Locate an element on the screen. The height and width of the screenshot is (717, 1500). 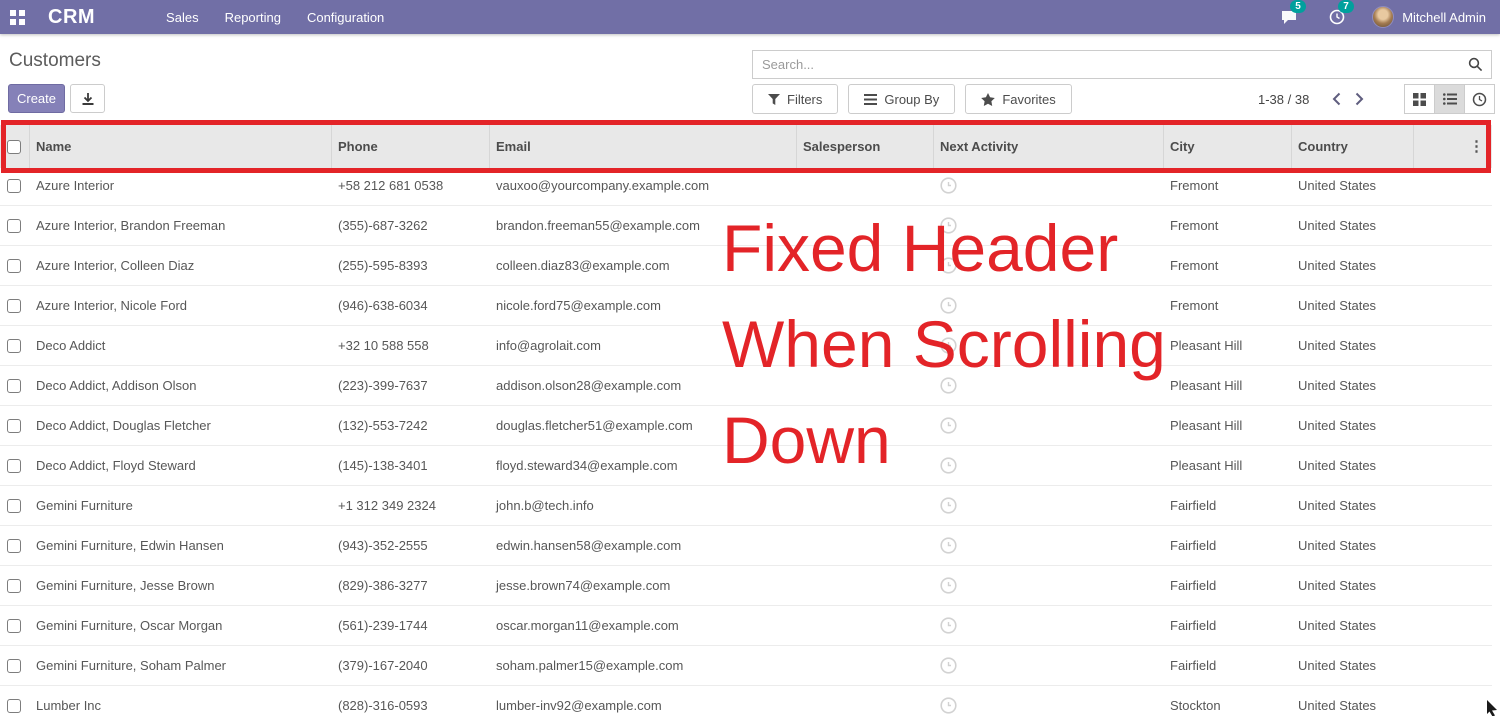
menu-sales: Sales is located at coordinates (182, 17).